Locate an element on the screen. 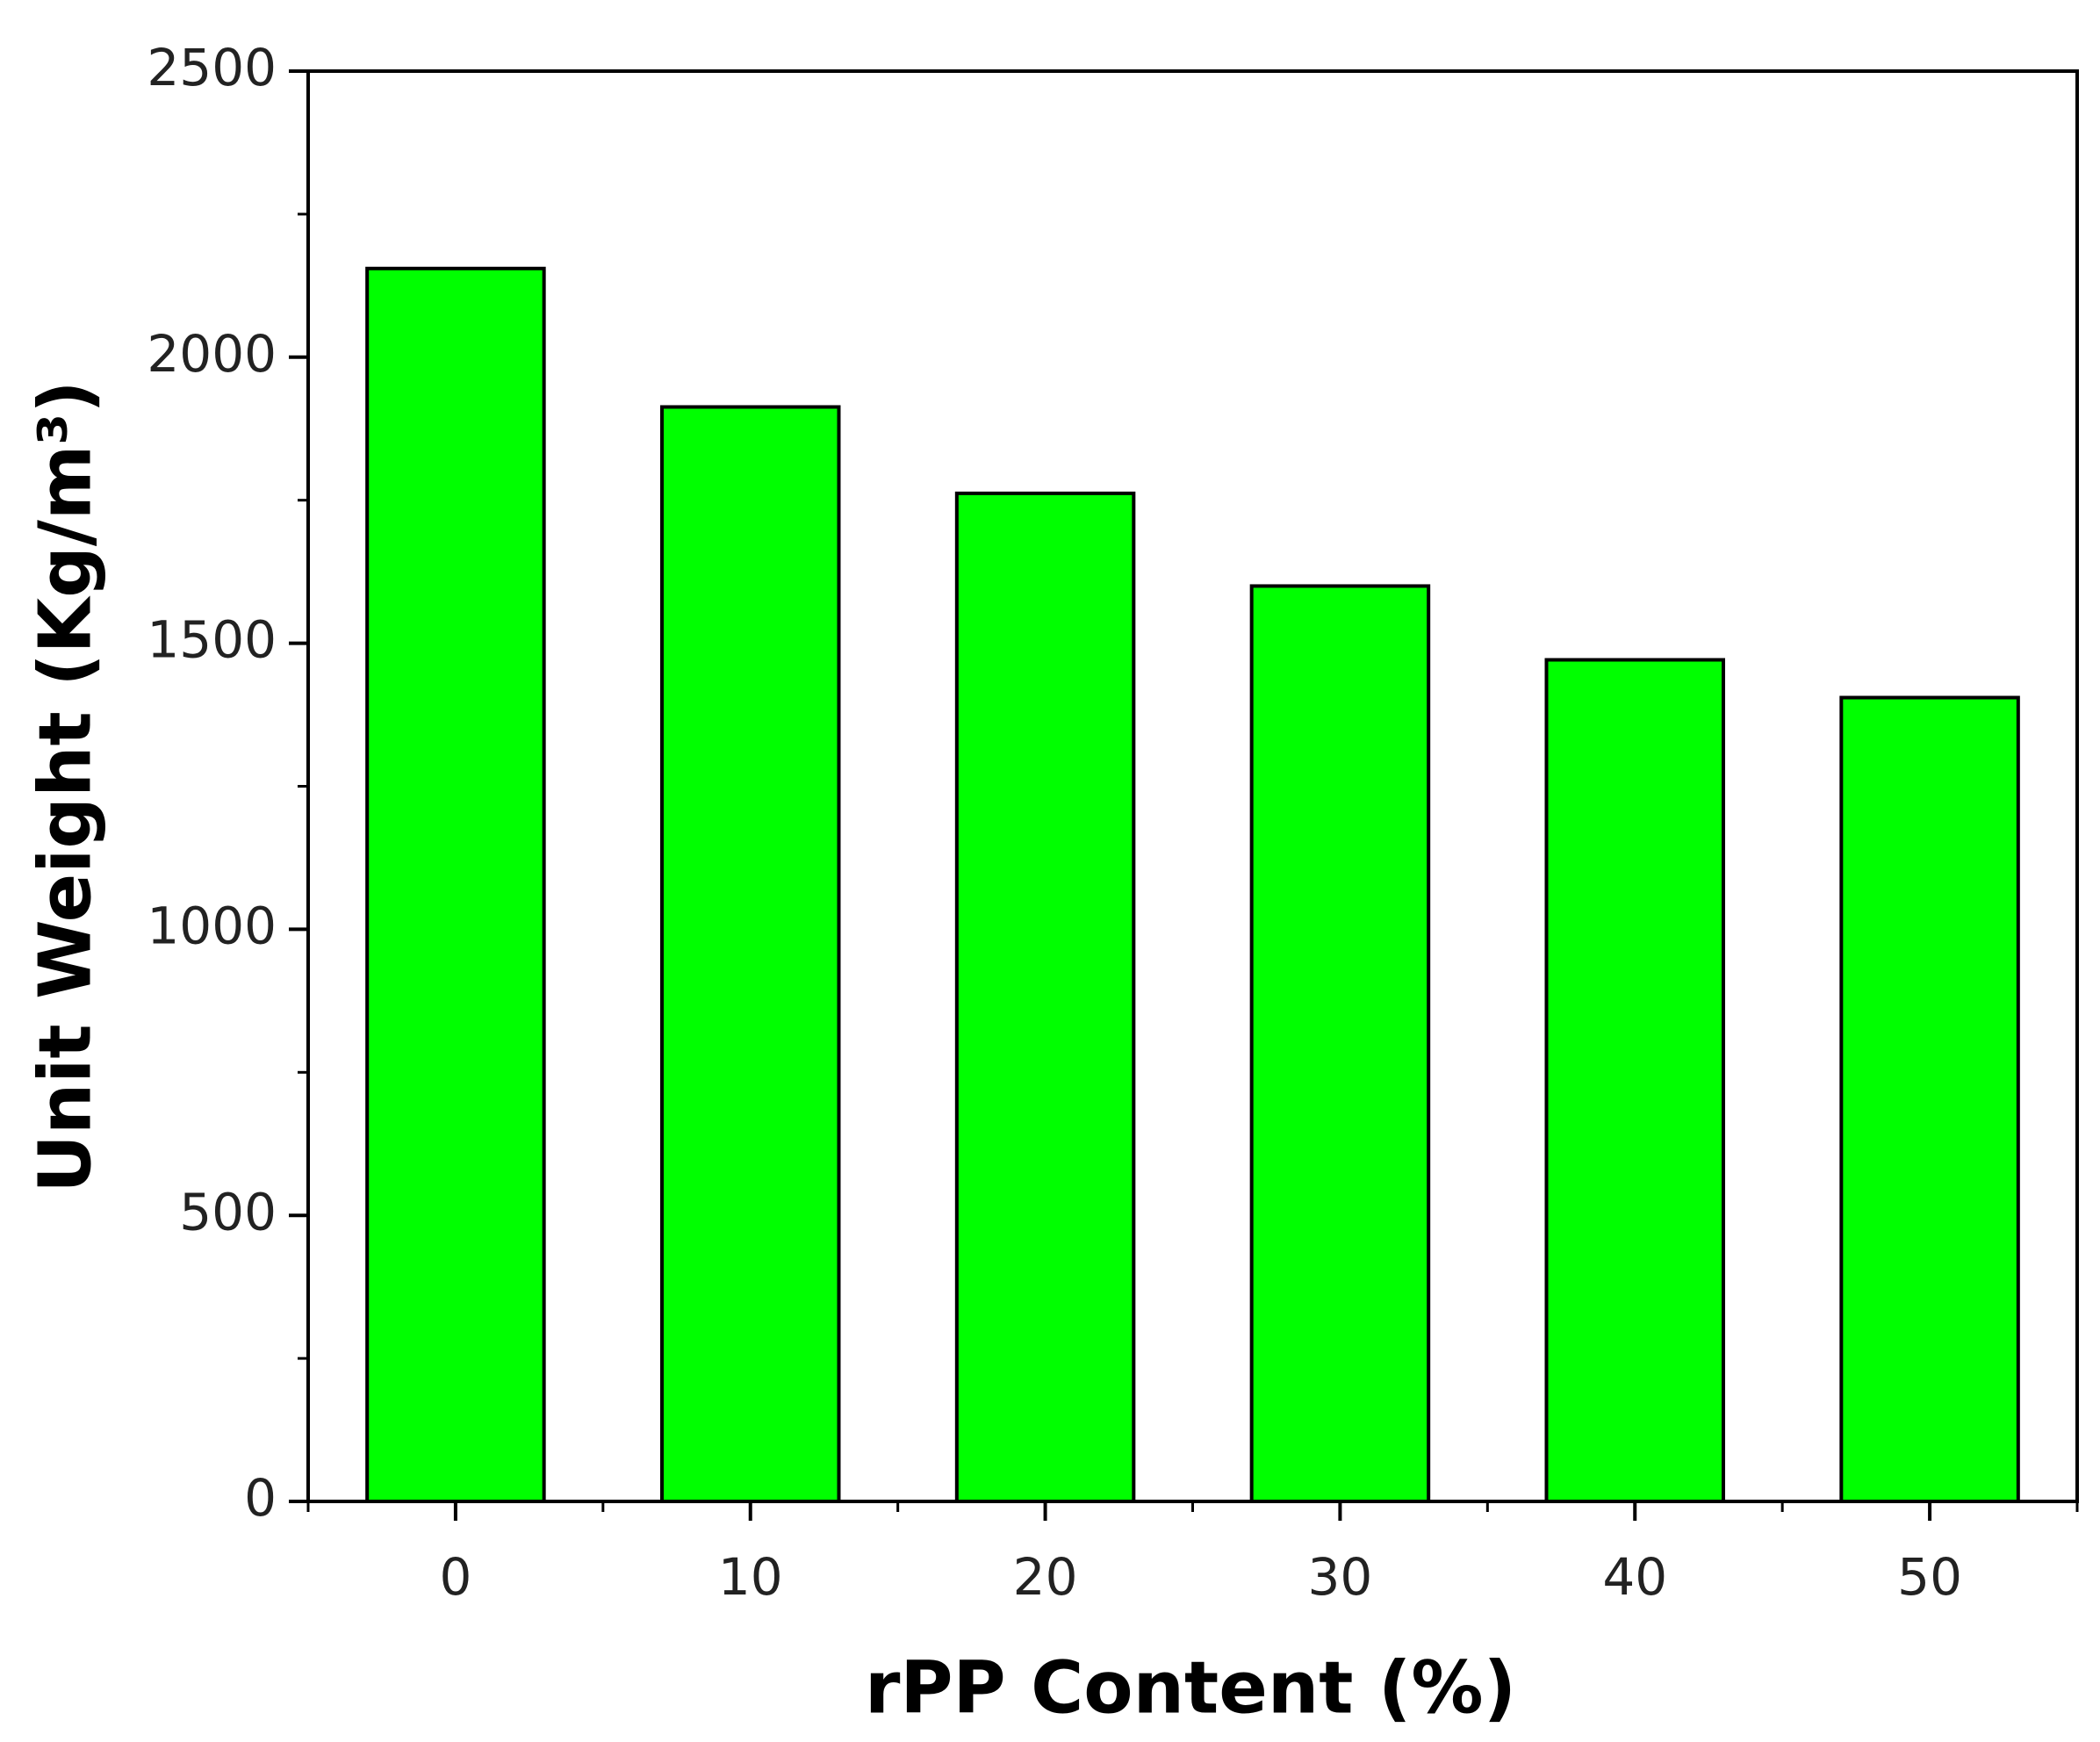 This screenshot has height=1742, width=2100. y-tick-label: 1500 is located at coordinates (212, 640).